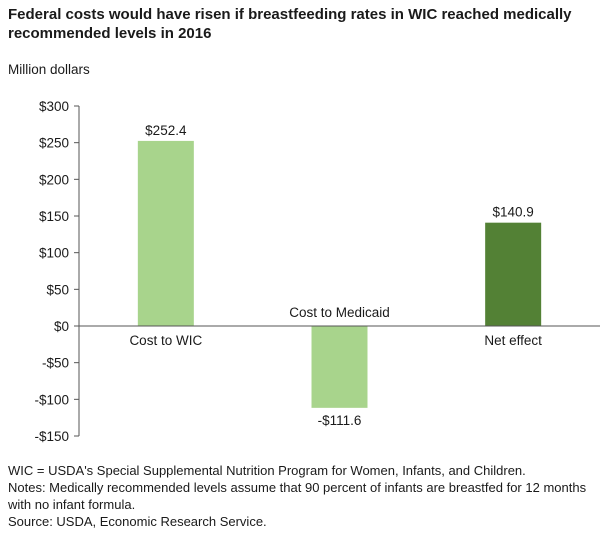 The width and height of the screenshot is (609, 544). I want to click on y-axis-unit-label: Million dollars, so click(49, 69).